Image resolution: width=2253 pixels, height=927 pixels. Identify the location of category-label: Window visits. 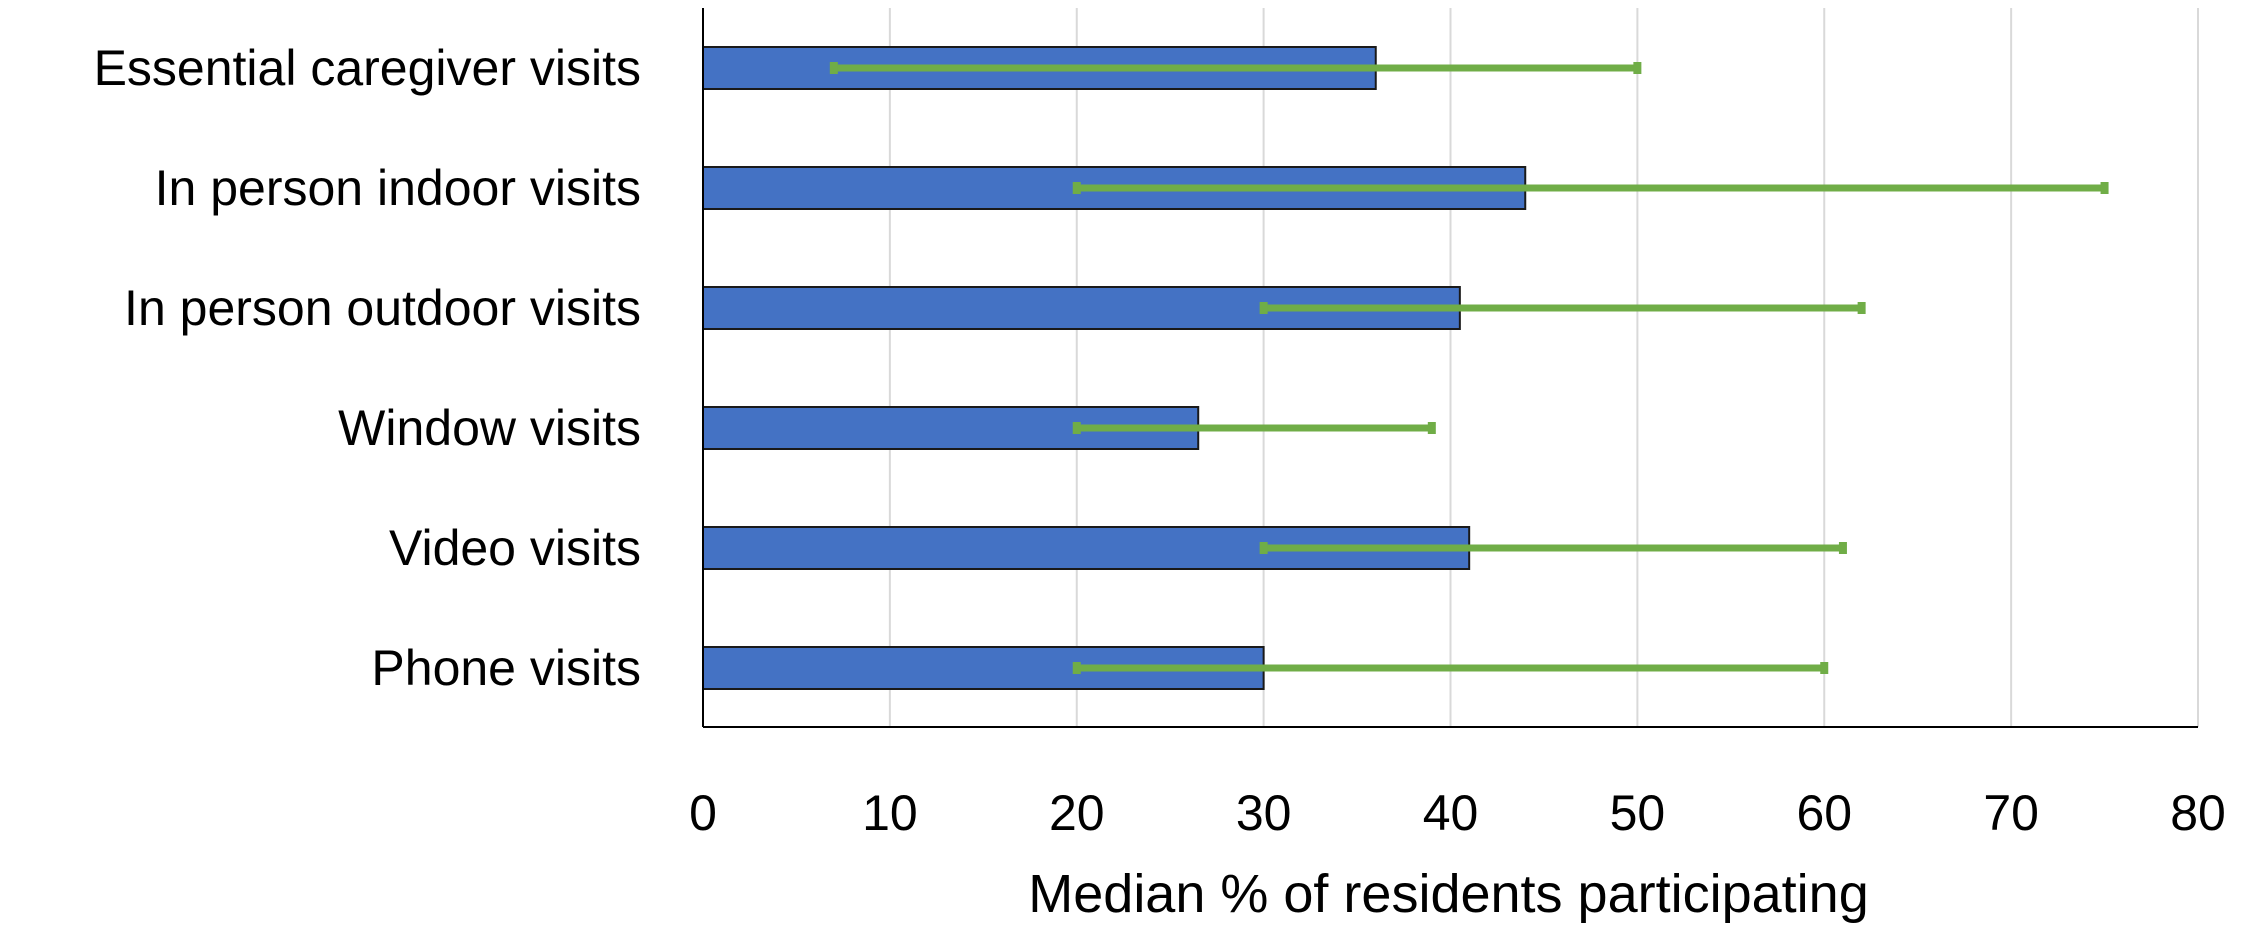
(489, 428).